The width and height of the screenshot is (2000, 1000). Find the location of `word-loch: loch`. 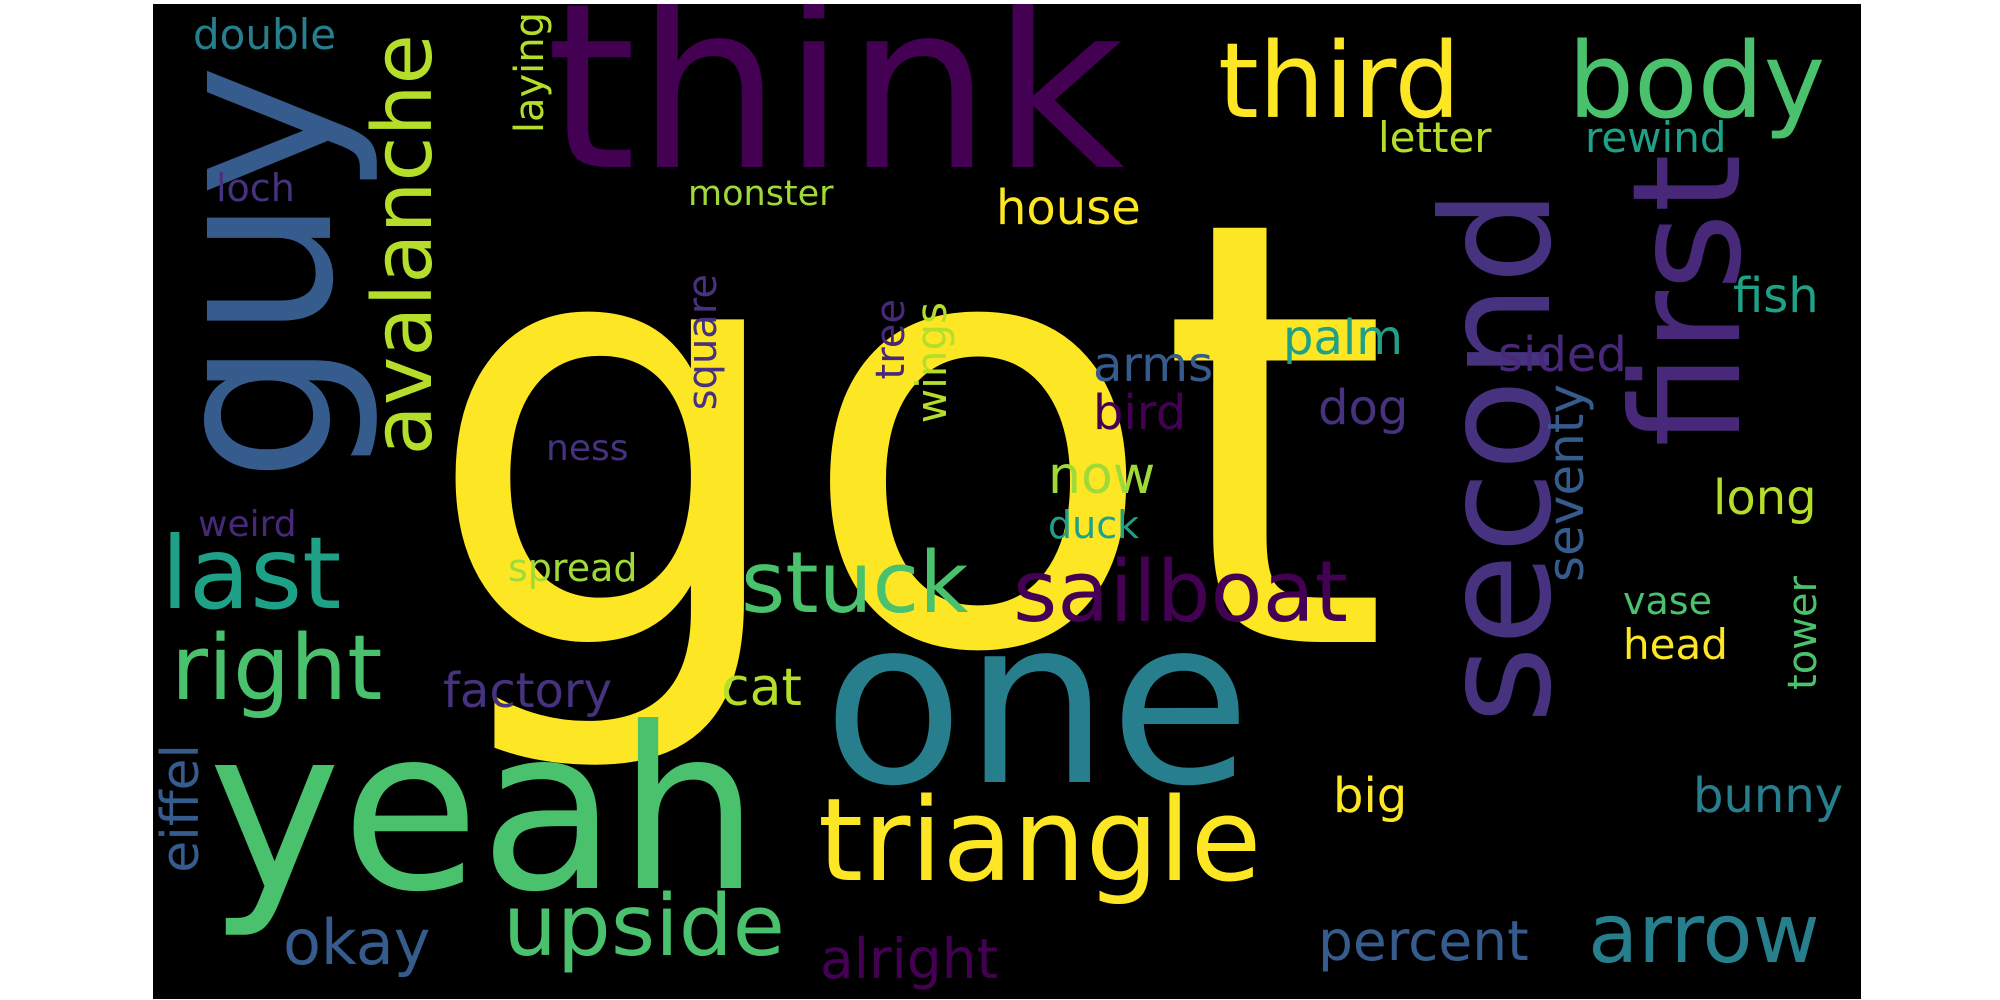

word-loch: loch is located at coordinates (255, 188).